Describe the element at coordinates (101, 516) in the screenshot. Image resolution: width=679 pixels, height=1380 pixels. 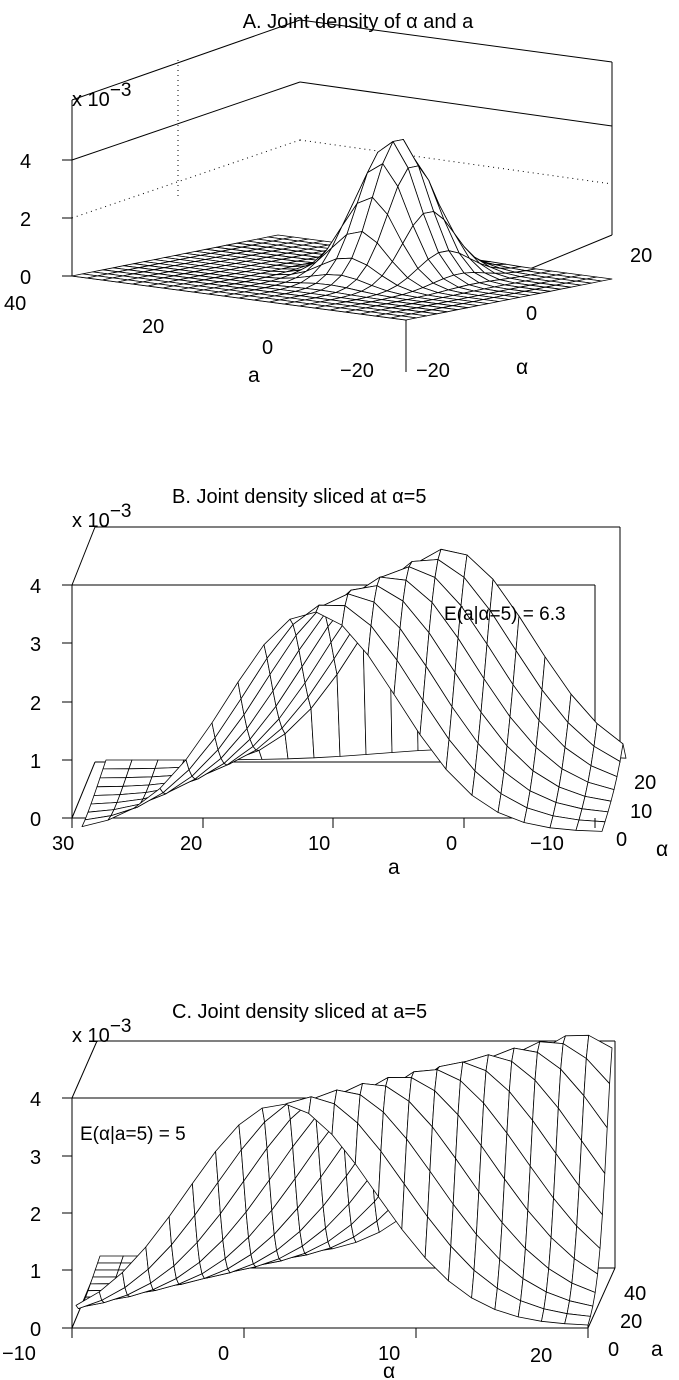
I see `panel-b-z-multiplier: x 10−3` at that location.